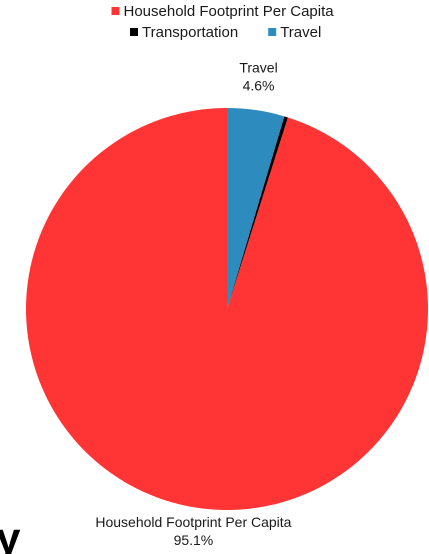 This screenshot has height=554, width=429. I want to click on legend-swatch-household-footprint-per-capita, so click(115, 11).